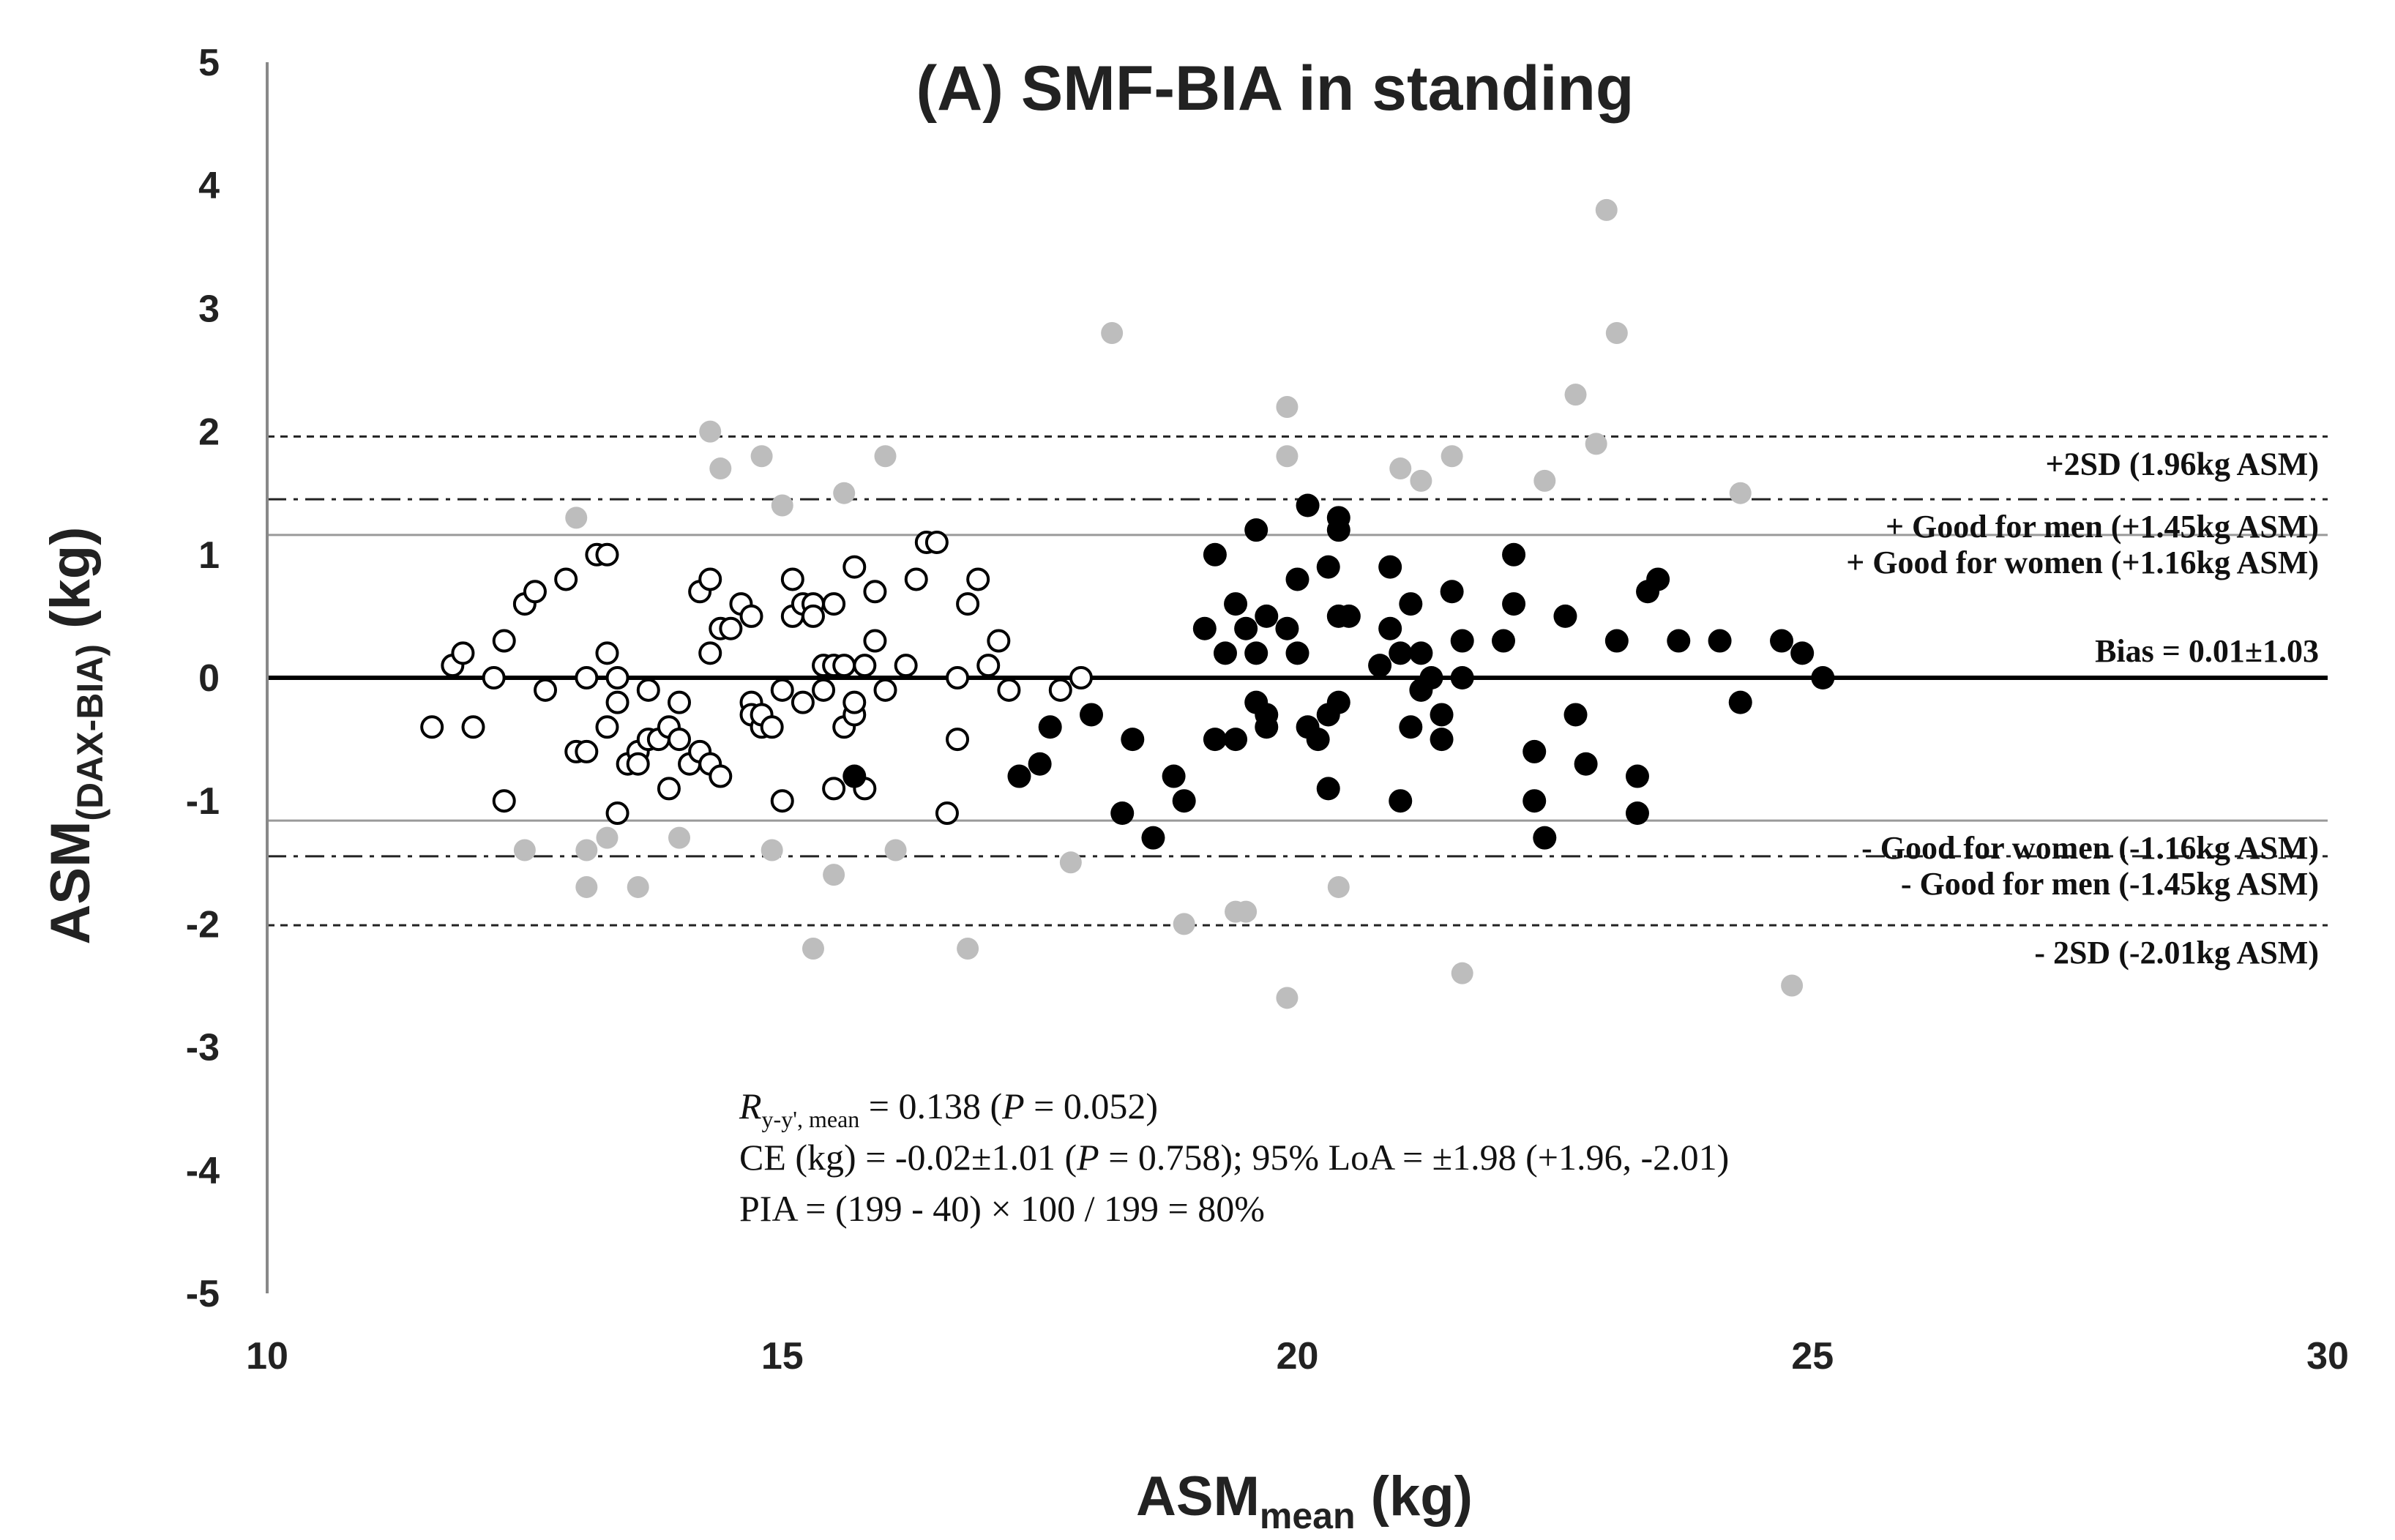  I want to click on y-tick-label: -3, so click(203, 1048).